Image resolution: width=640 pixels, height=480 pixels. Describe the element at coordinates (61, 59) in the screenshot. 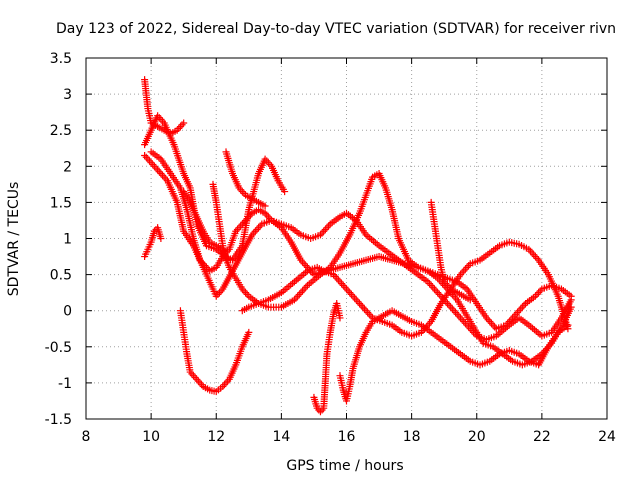

I see `y-tick-label: 3.5` at that location.